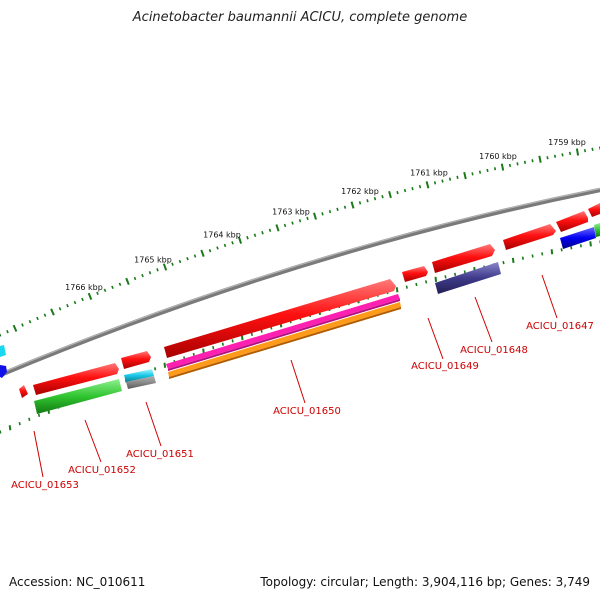  I want to click on blue-feature, so click(3, 371).